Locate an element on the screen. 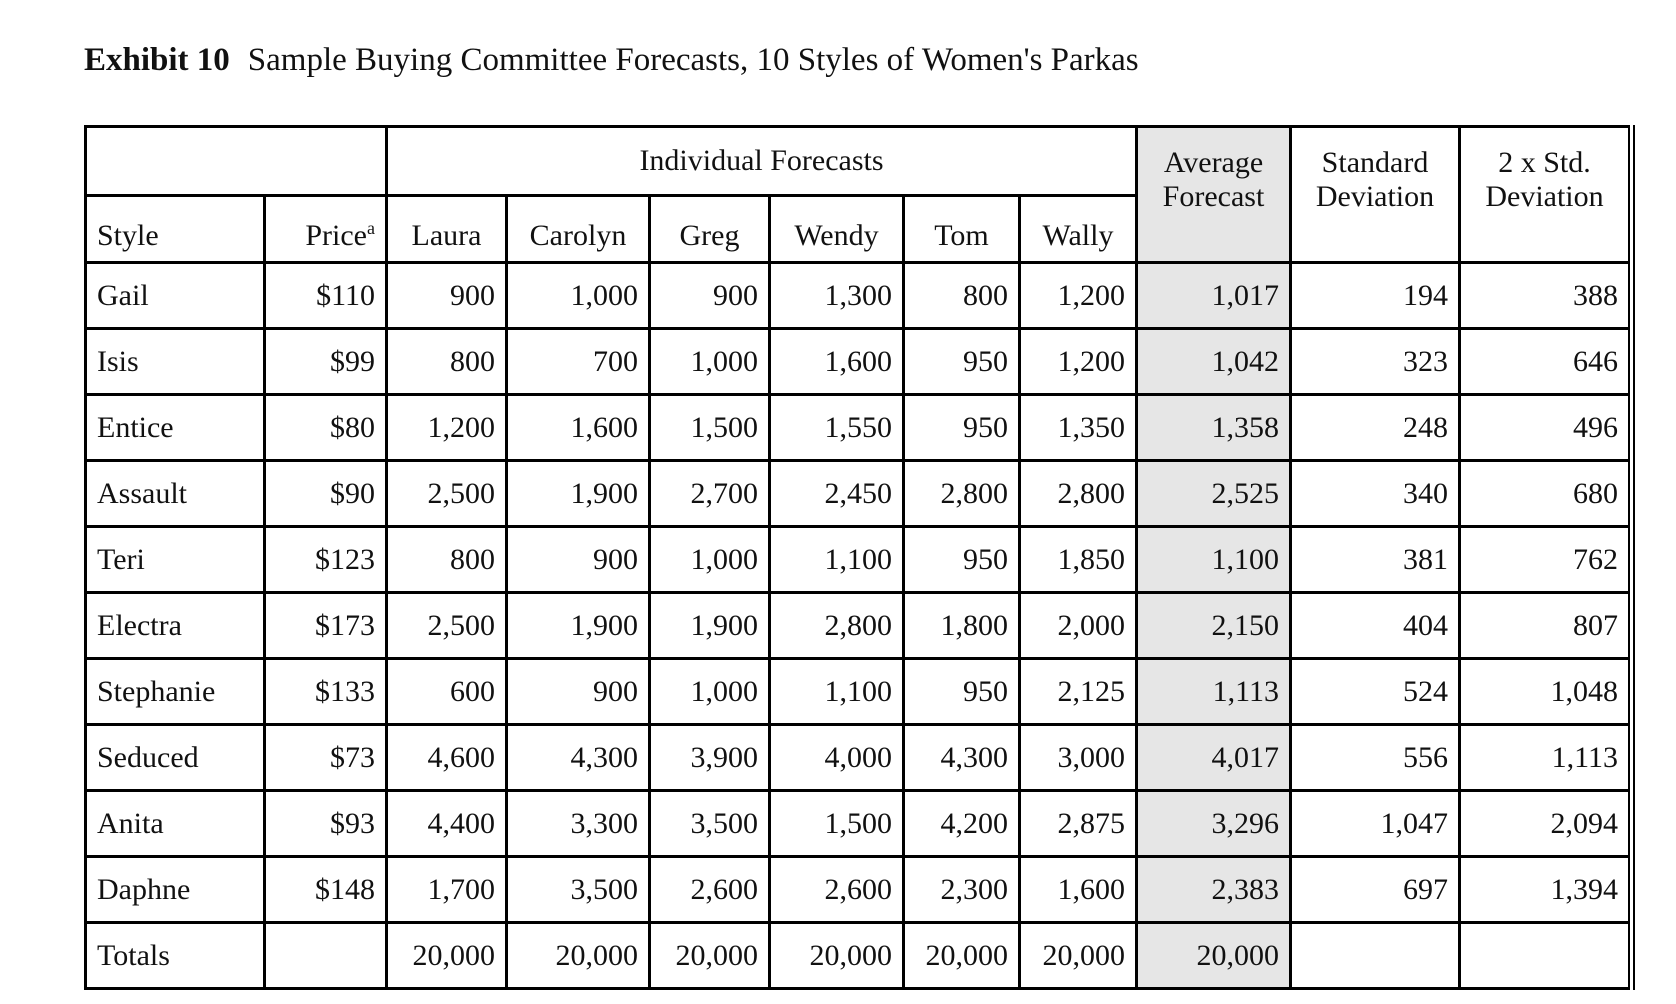 Image resolution: width=1676 pixels, height=1004 pixels. style-cell: Teri is located at coordinates (175, 559).